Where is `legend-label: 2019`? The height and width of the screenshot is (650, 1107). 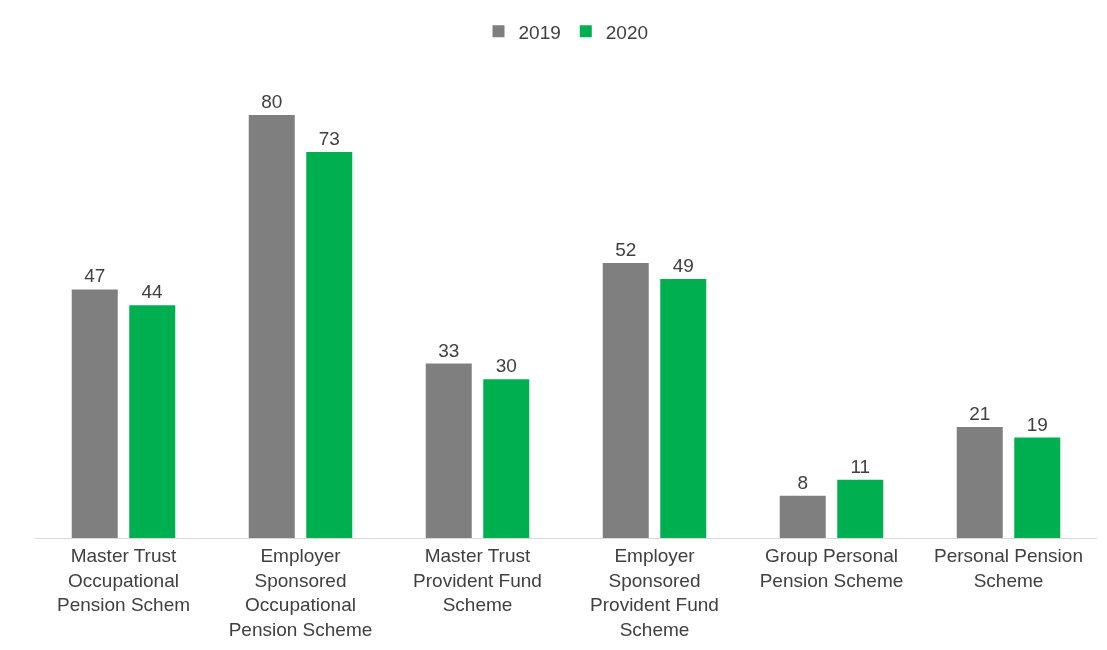
legend-label: 2019 is located at coordinates (539, 32).